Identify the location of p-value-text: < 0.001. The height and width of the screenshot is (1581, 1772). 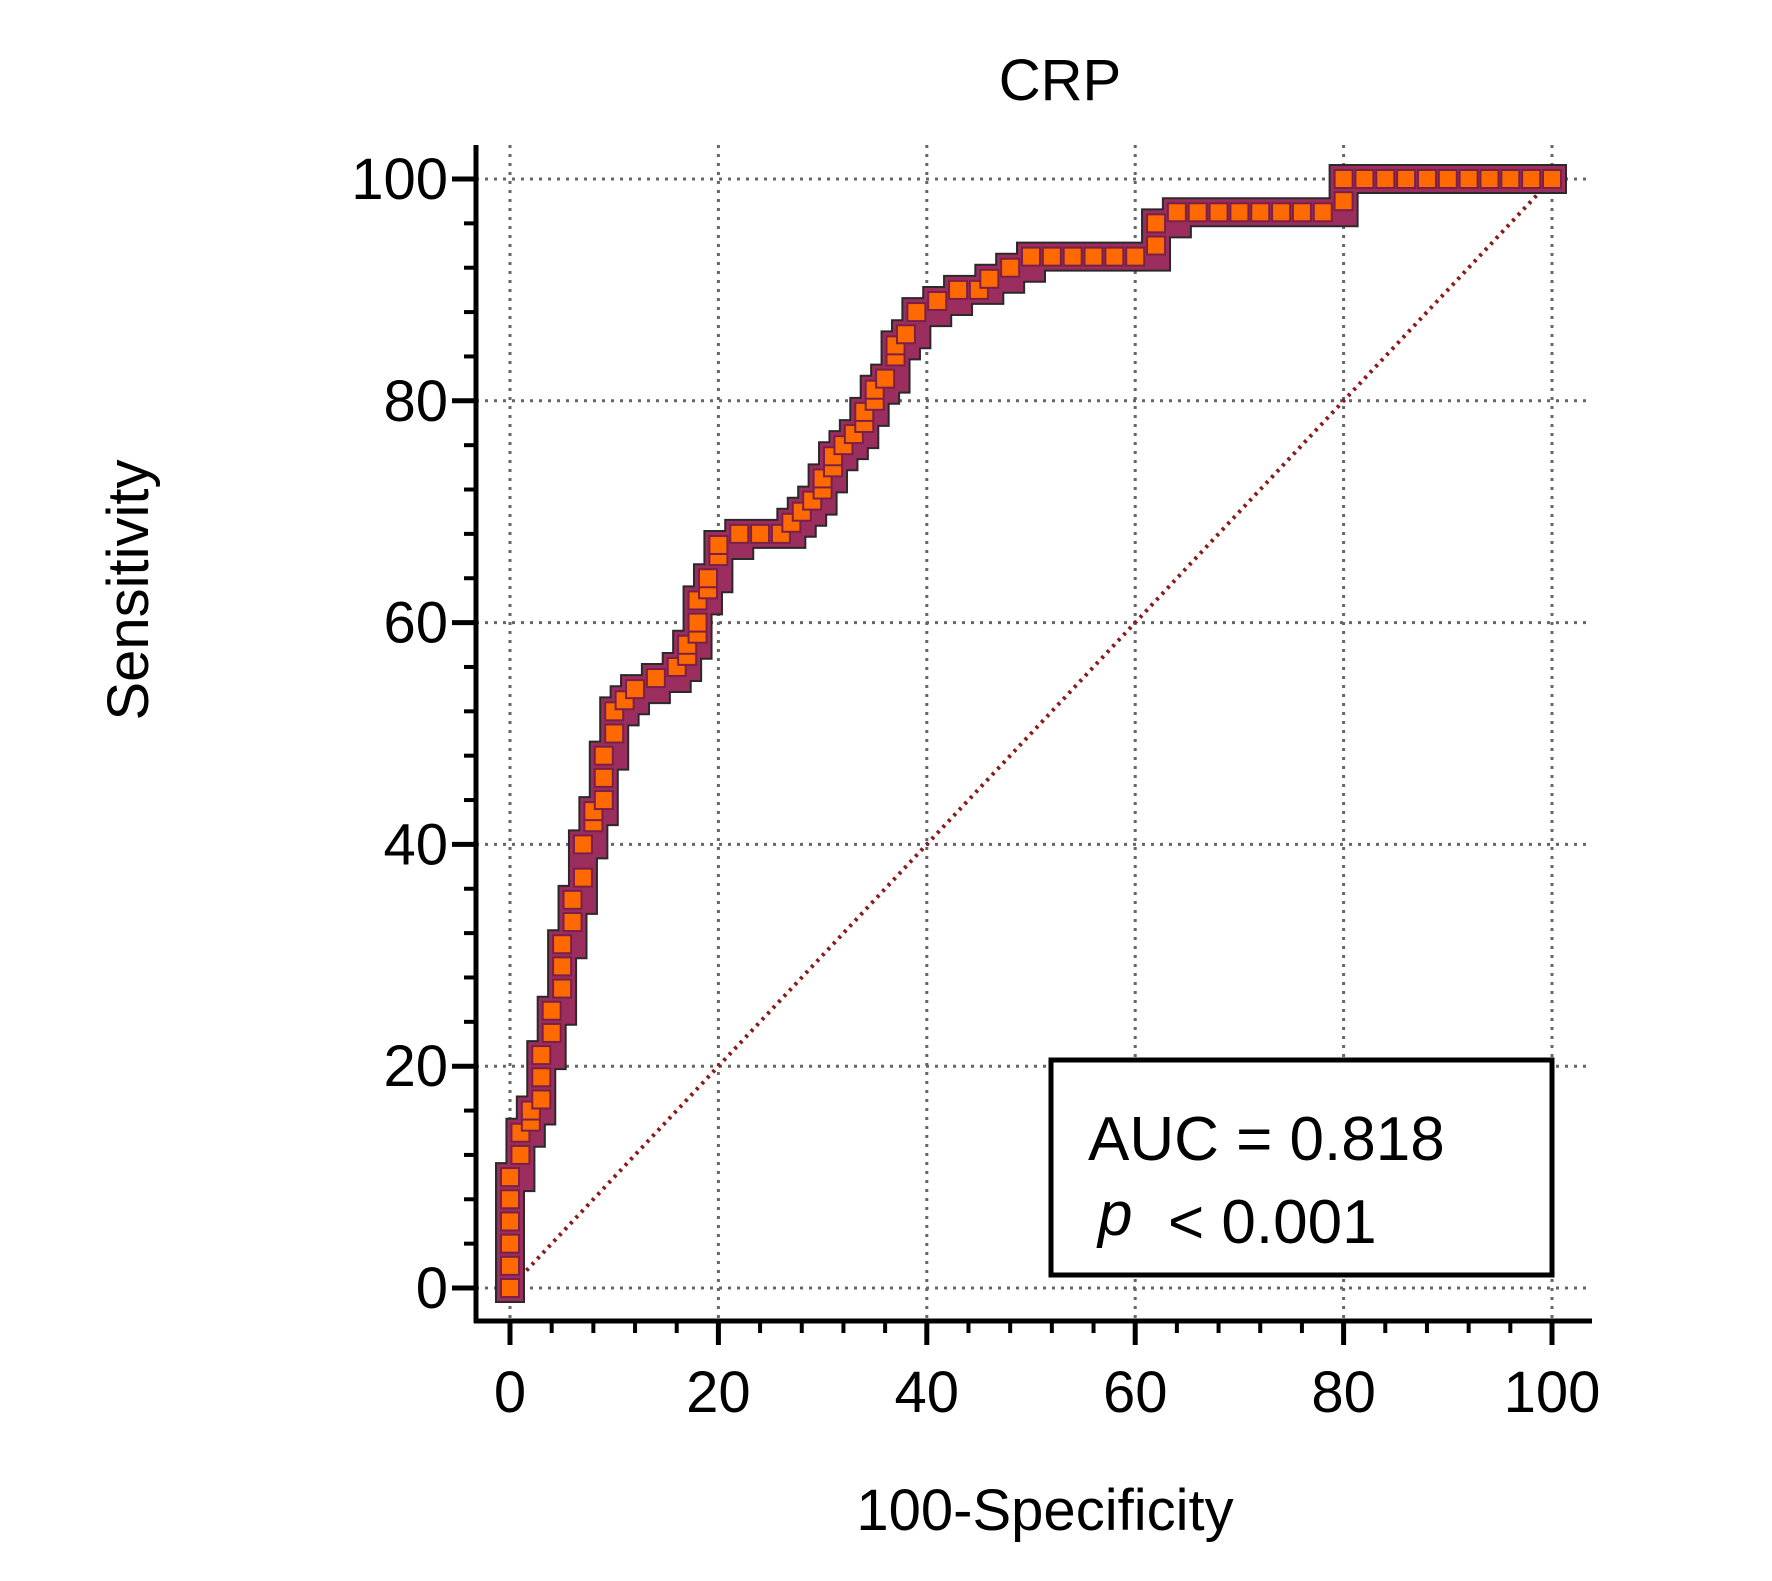
(1272, 1222).